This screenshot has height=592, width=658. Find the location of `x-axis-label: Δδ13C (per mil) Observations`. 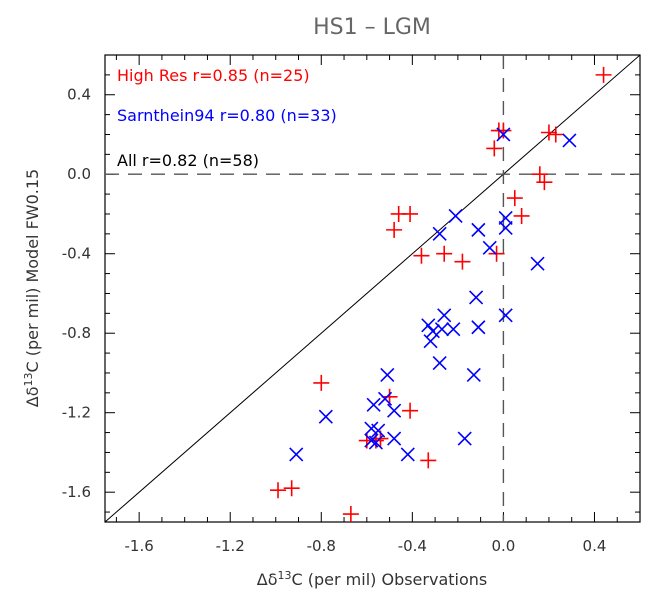

x-axis-label: Δδ13C (per mil) Observations is located at coordinates (372, 579).